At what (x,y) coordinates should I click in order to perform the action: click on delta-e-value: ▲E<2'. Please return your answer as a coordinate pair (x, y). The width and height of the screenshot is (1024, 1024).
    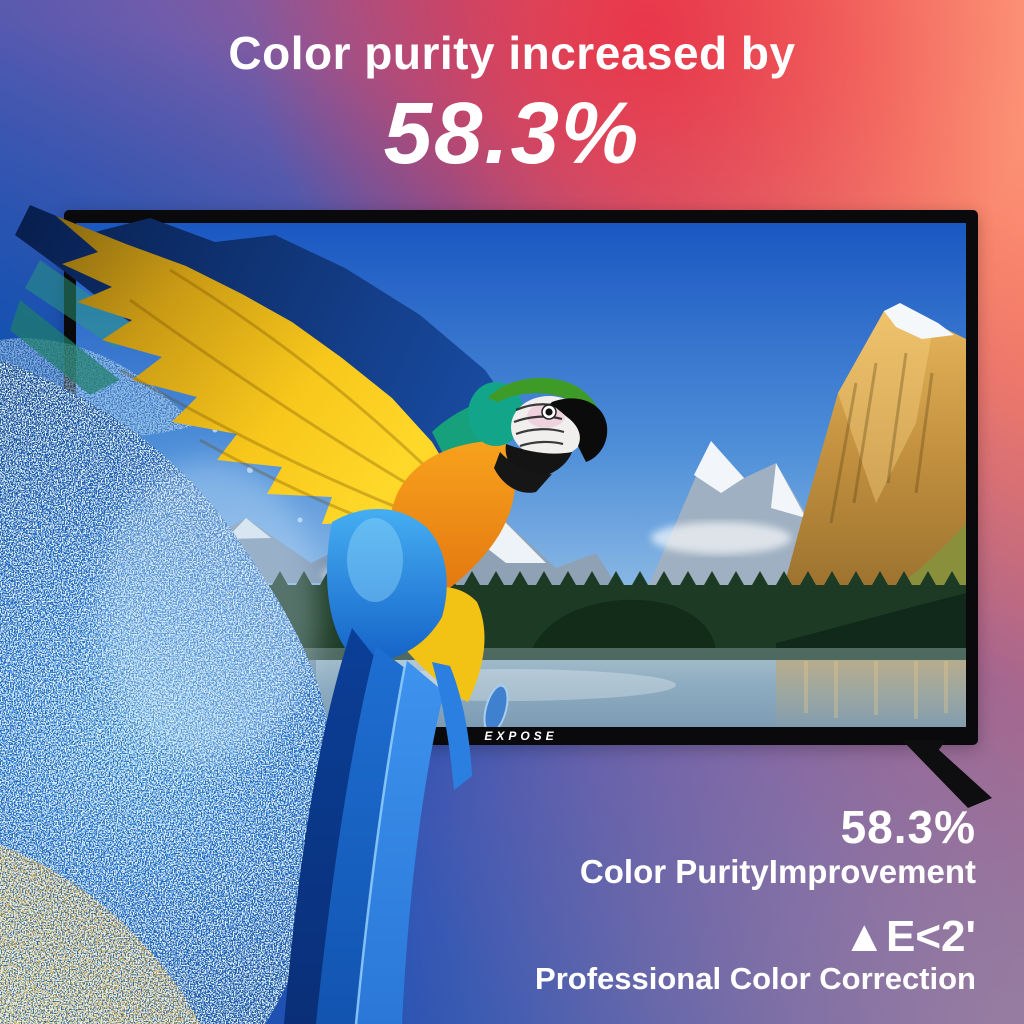
    Looking at the image, I should click on (909, 937).